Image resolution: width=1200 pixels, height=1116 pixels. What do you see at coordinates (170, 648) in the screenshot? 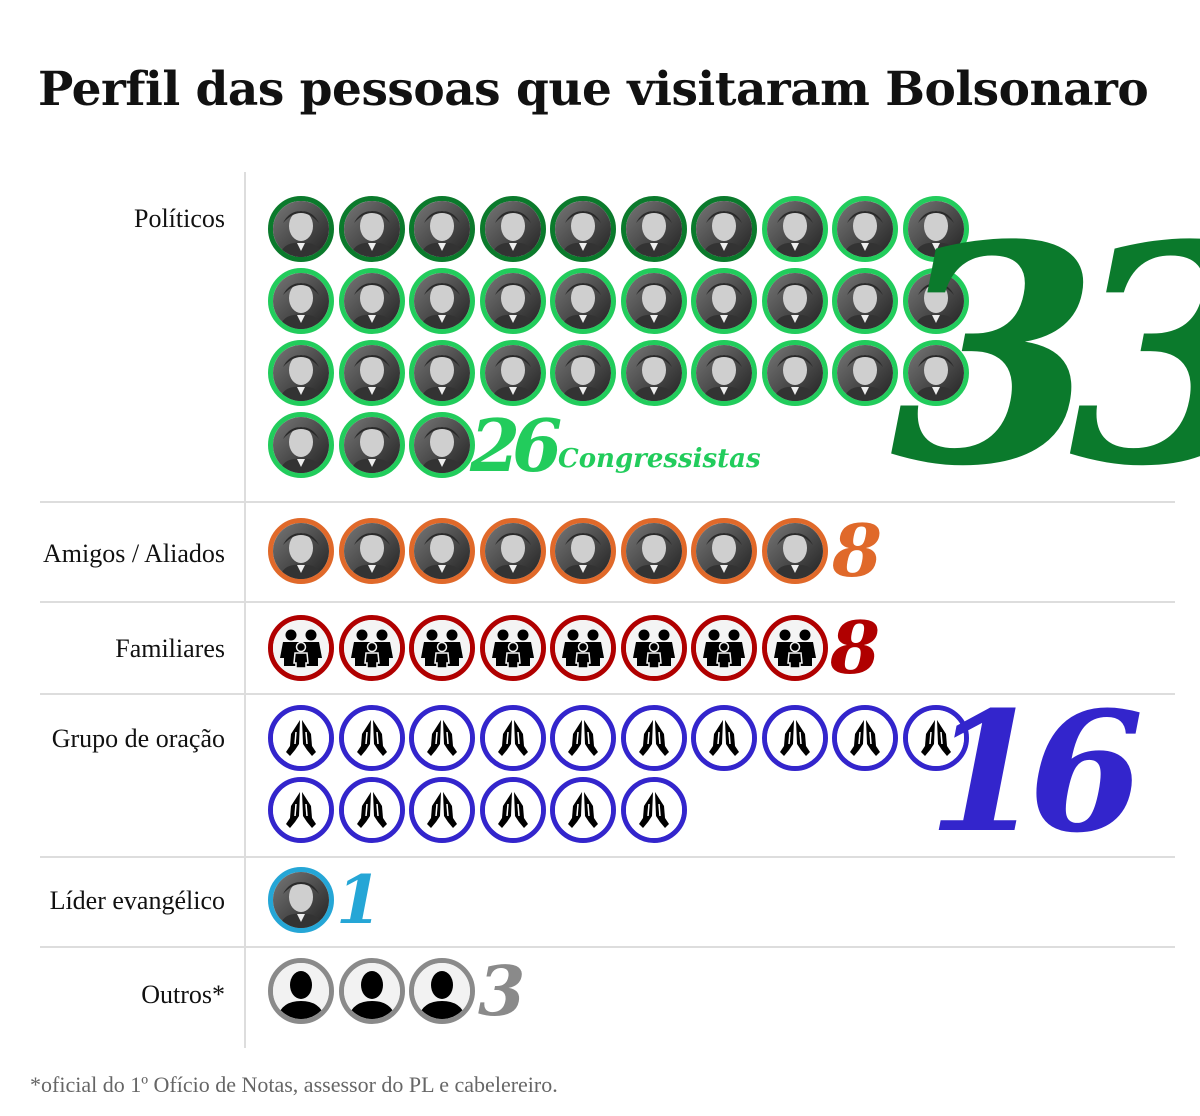
I see `category-label-familiares: Familiares` at bounding box center [170, 648].